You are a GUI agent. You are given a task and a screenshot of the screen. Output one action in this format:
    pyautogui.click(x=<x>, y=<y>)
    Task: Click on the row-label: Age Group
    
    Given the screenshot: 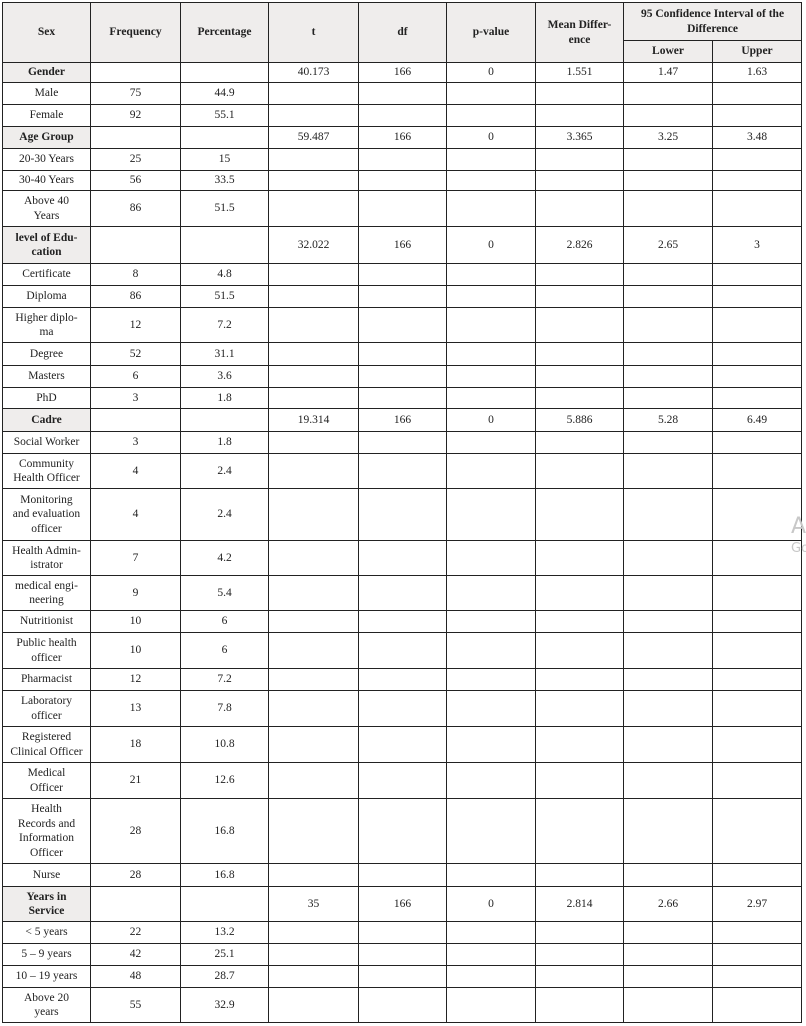 What is the action you would take?
    pyautogui.click(x=46, y=137)
    